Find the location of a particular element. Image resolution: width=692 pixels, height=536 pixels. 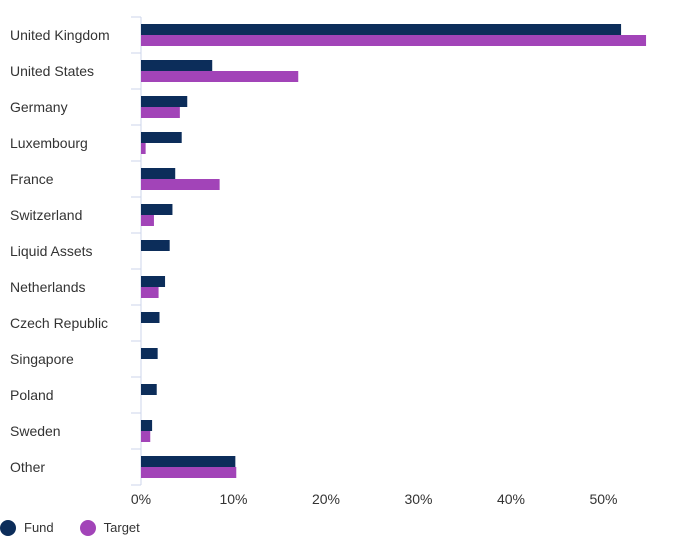

value-tick-label: 20% is located at coordinates (326, 499).